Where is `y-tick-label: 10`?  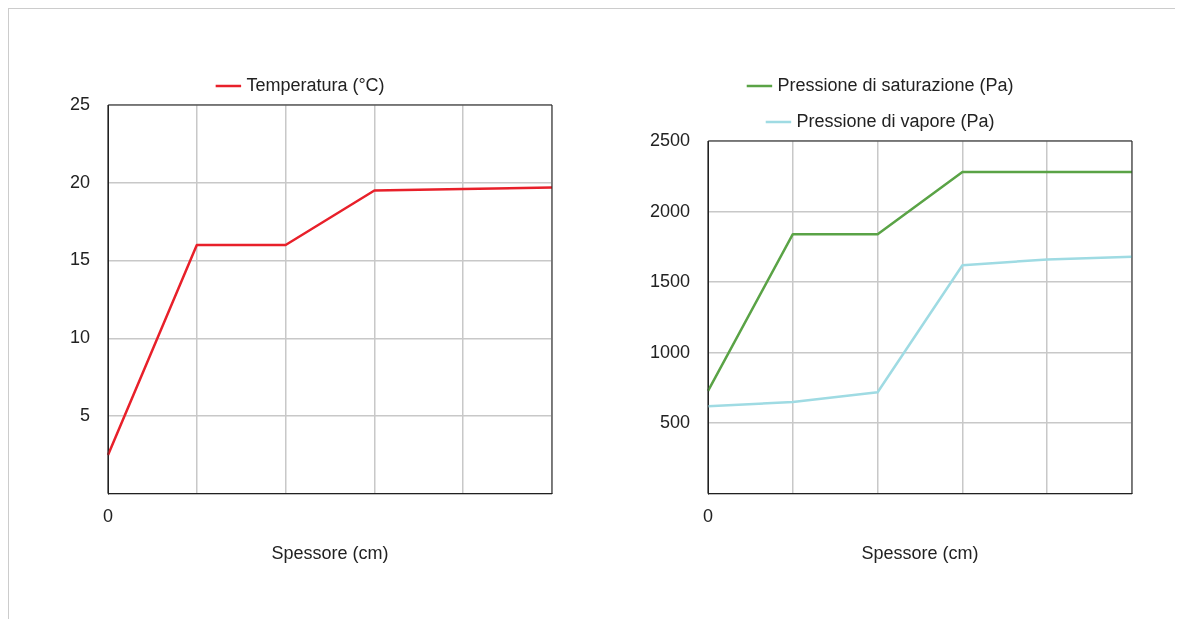 y-tick-label: 10 is located at coordinates (80, 337).